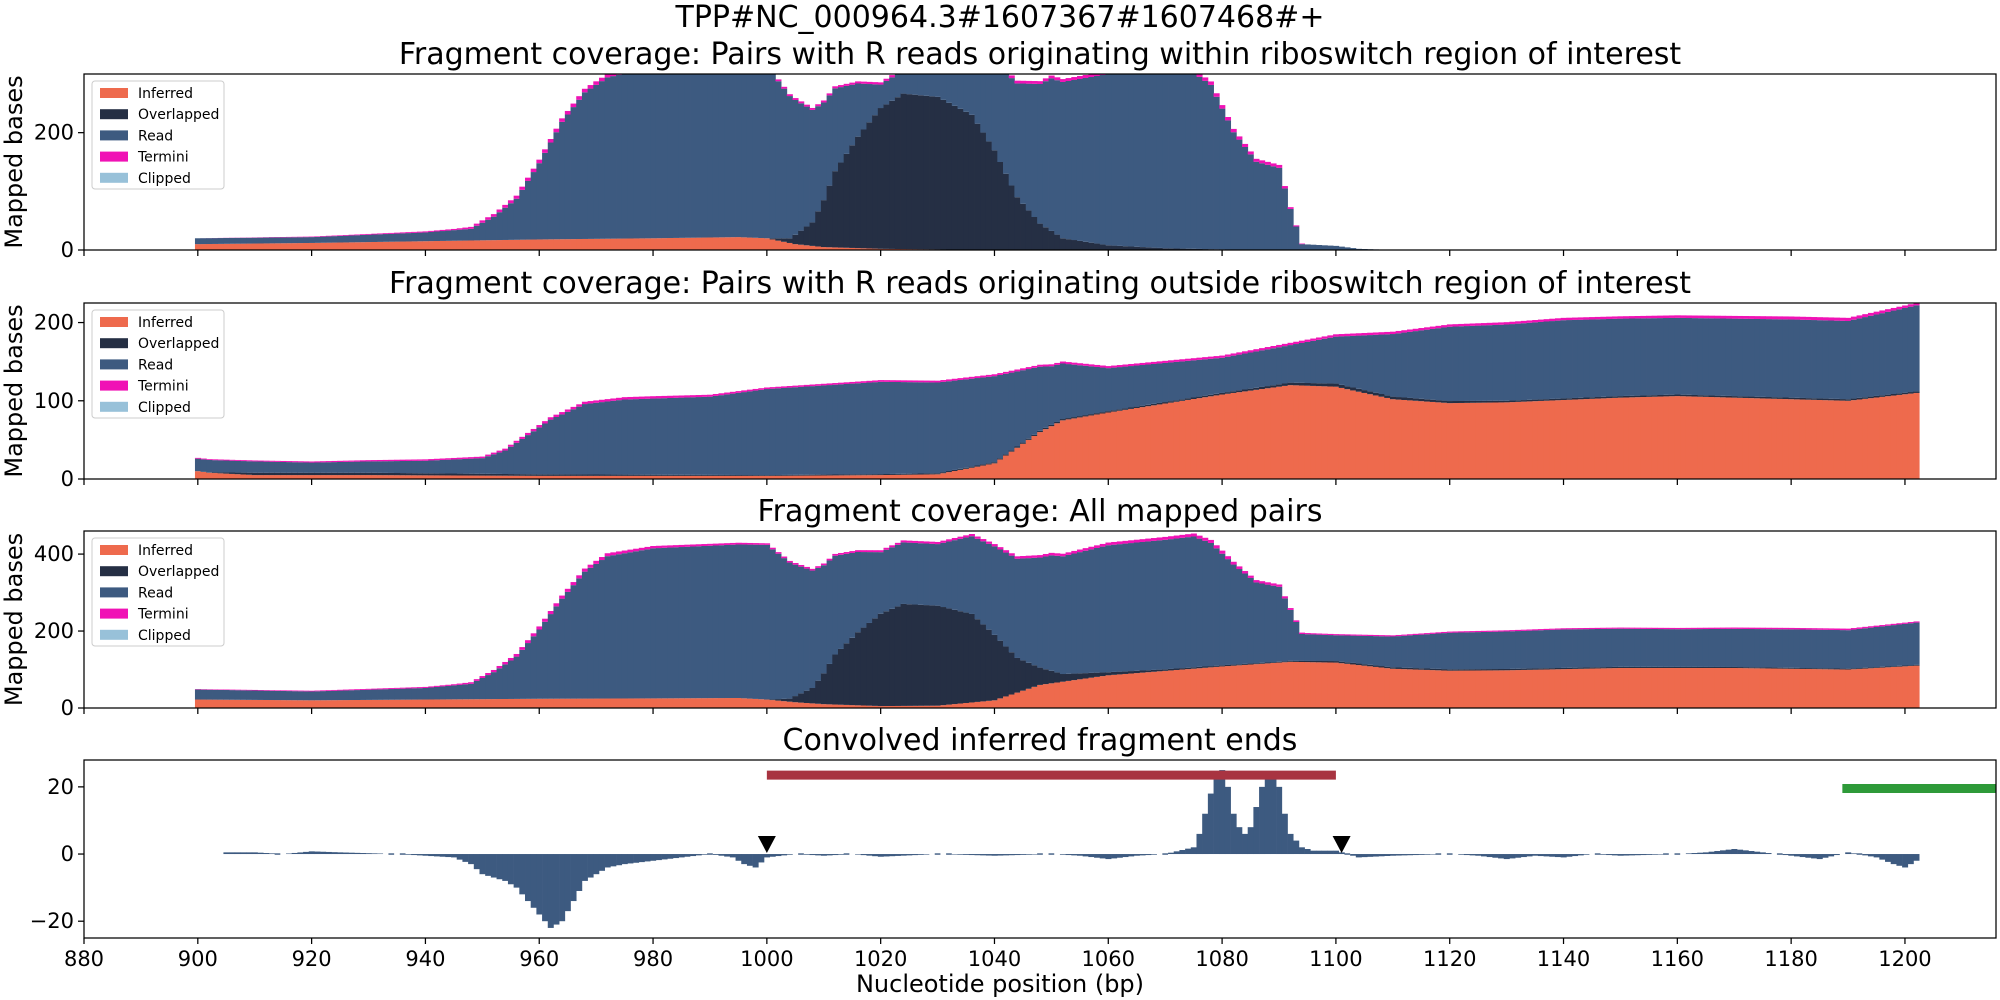  What do you see at coordinates (164, 179) in the screenshot?
I see `legend-label-clipped: Clipped` at bounding box center [164, 179].